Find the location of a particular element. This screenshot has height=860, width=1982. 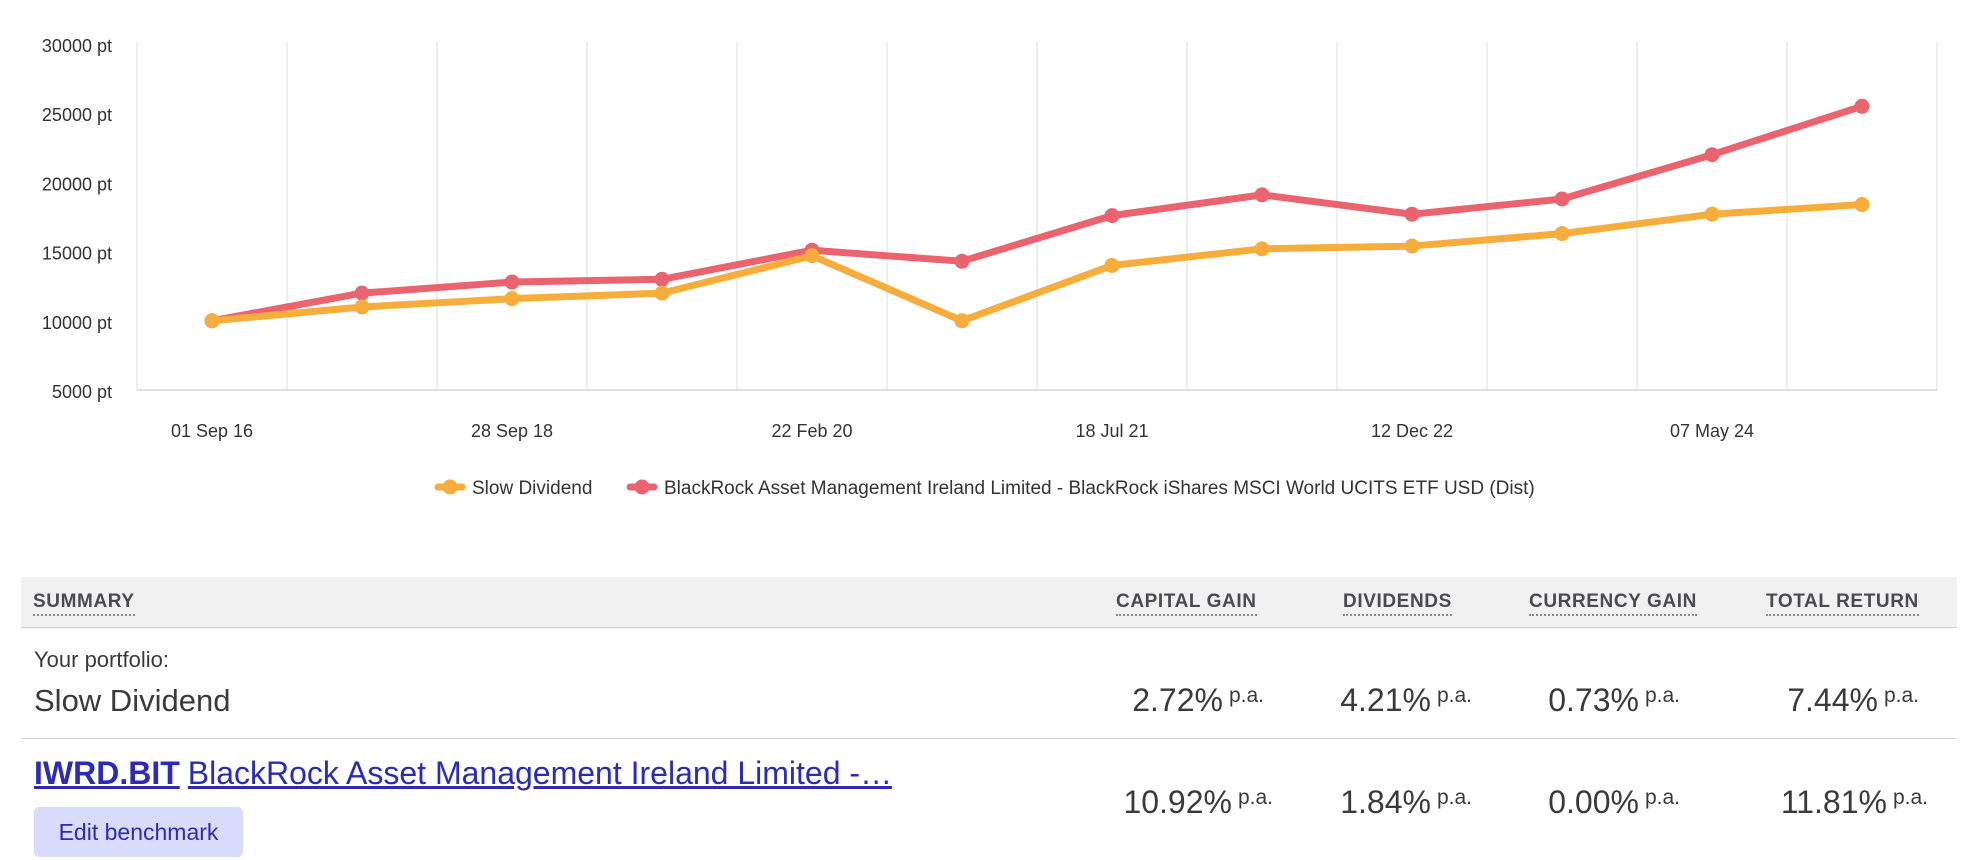

portfolio-currency-gain: 0.73% p.a. is located at coordinates (1614, 700).